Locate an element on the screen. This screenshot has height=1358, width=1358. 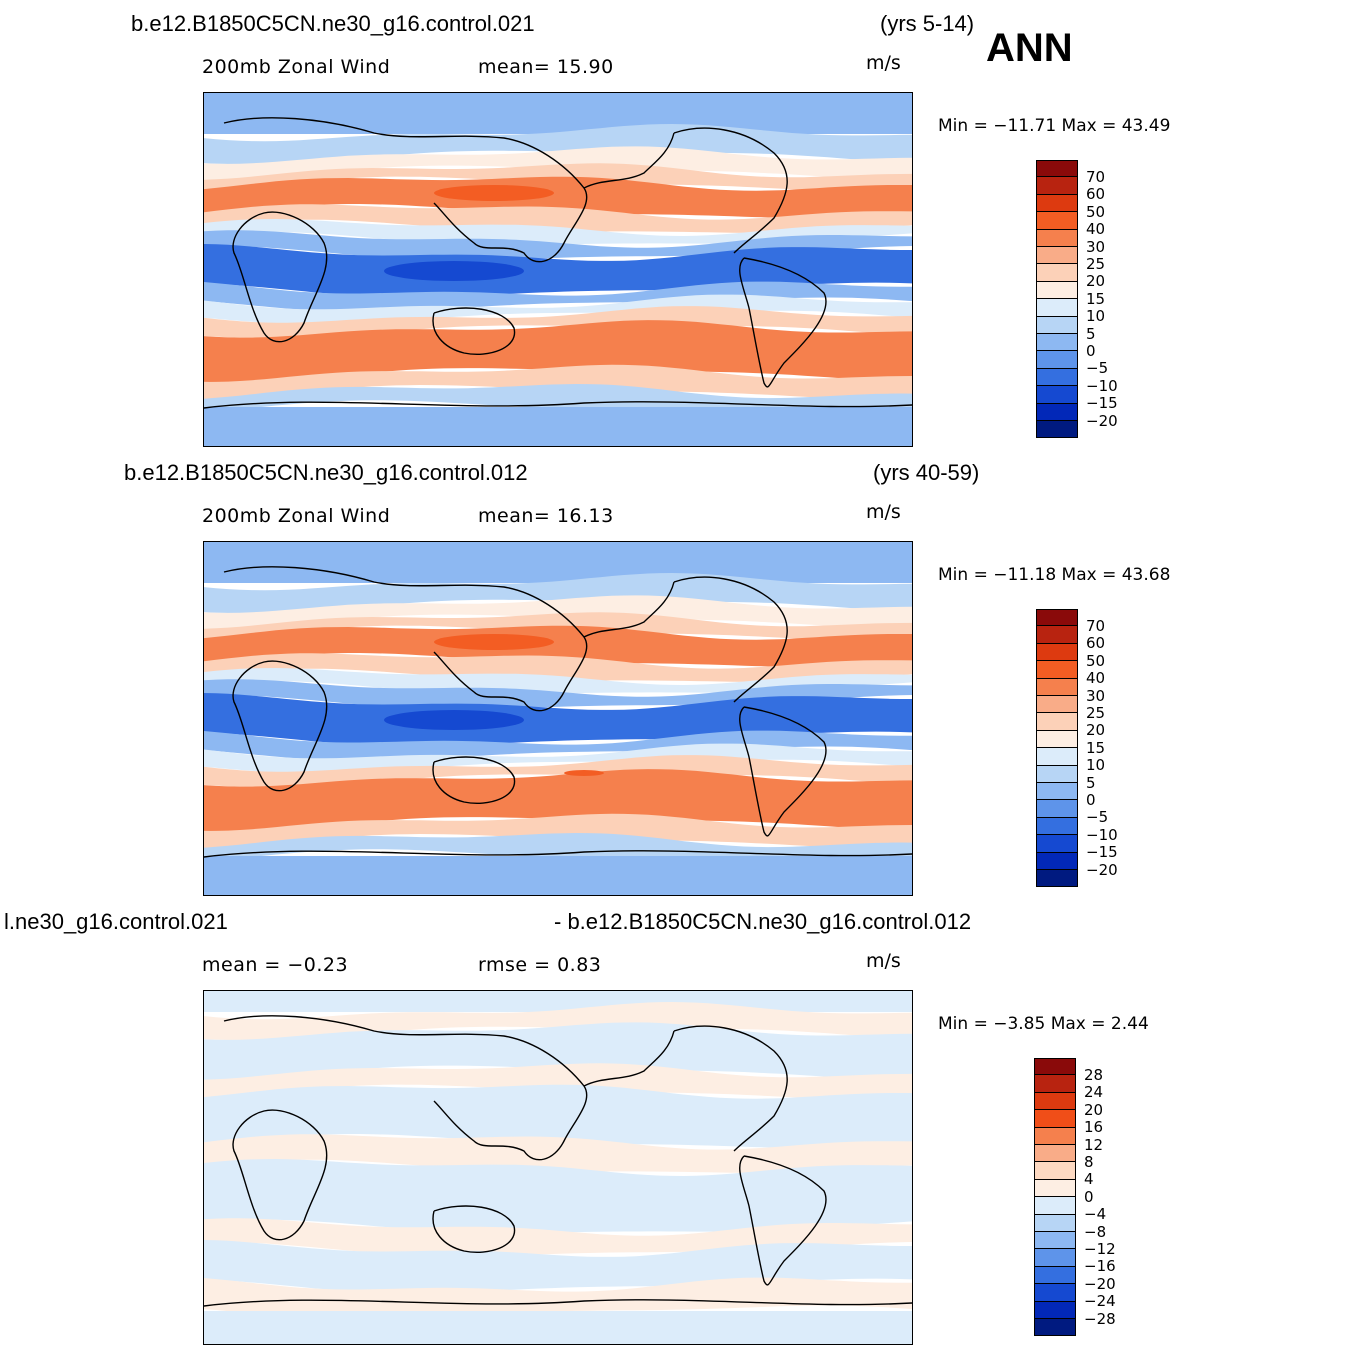
panel1-colorbar: 70 60 50 40 30 25 20 15 10 5 0 −5 −10 −15 −20 is located at coordinates (1096, 300).